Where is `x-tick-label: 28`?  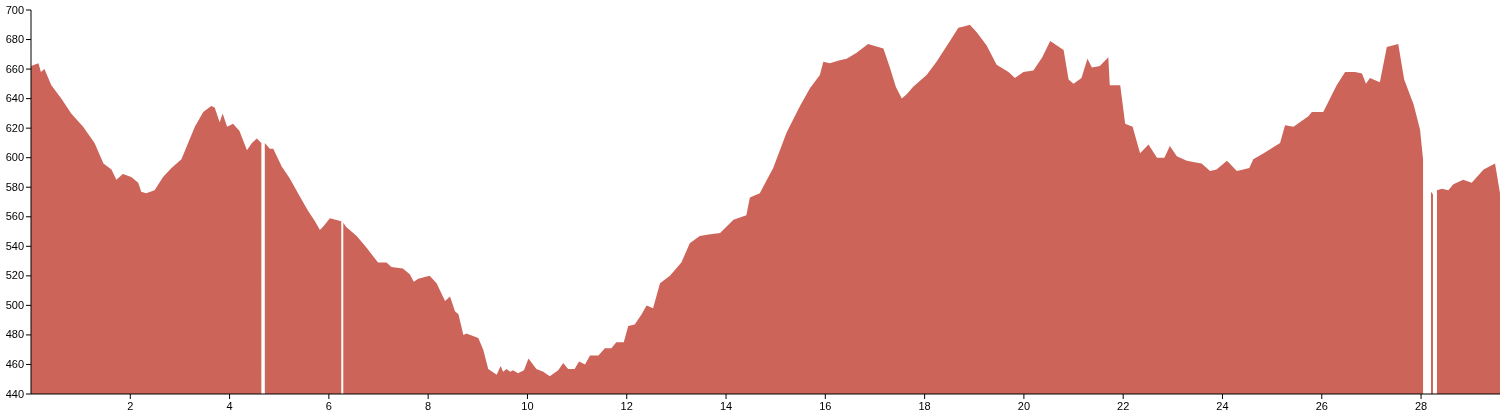 x-tick-label: 28 is located at coordinates (1421, 406).